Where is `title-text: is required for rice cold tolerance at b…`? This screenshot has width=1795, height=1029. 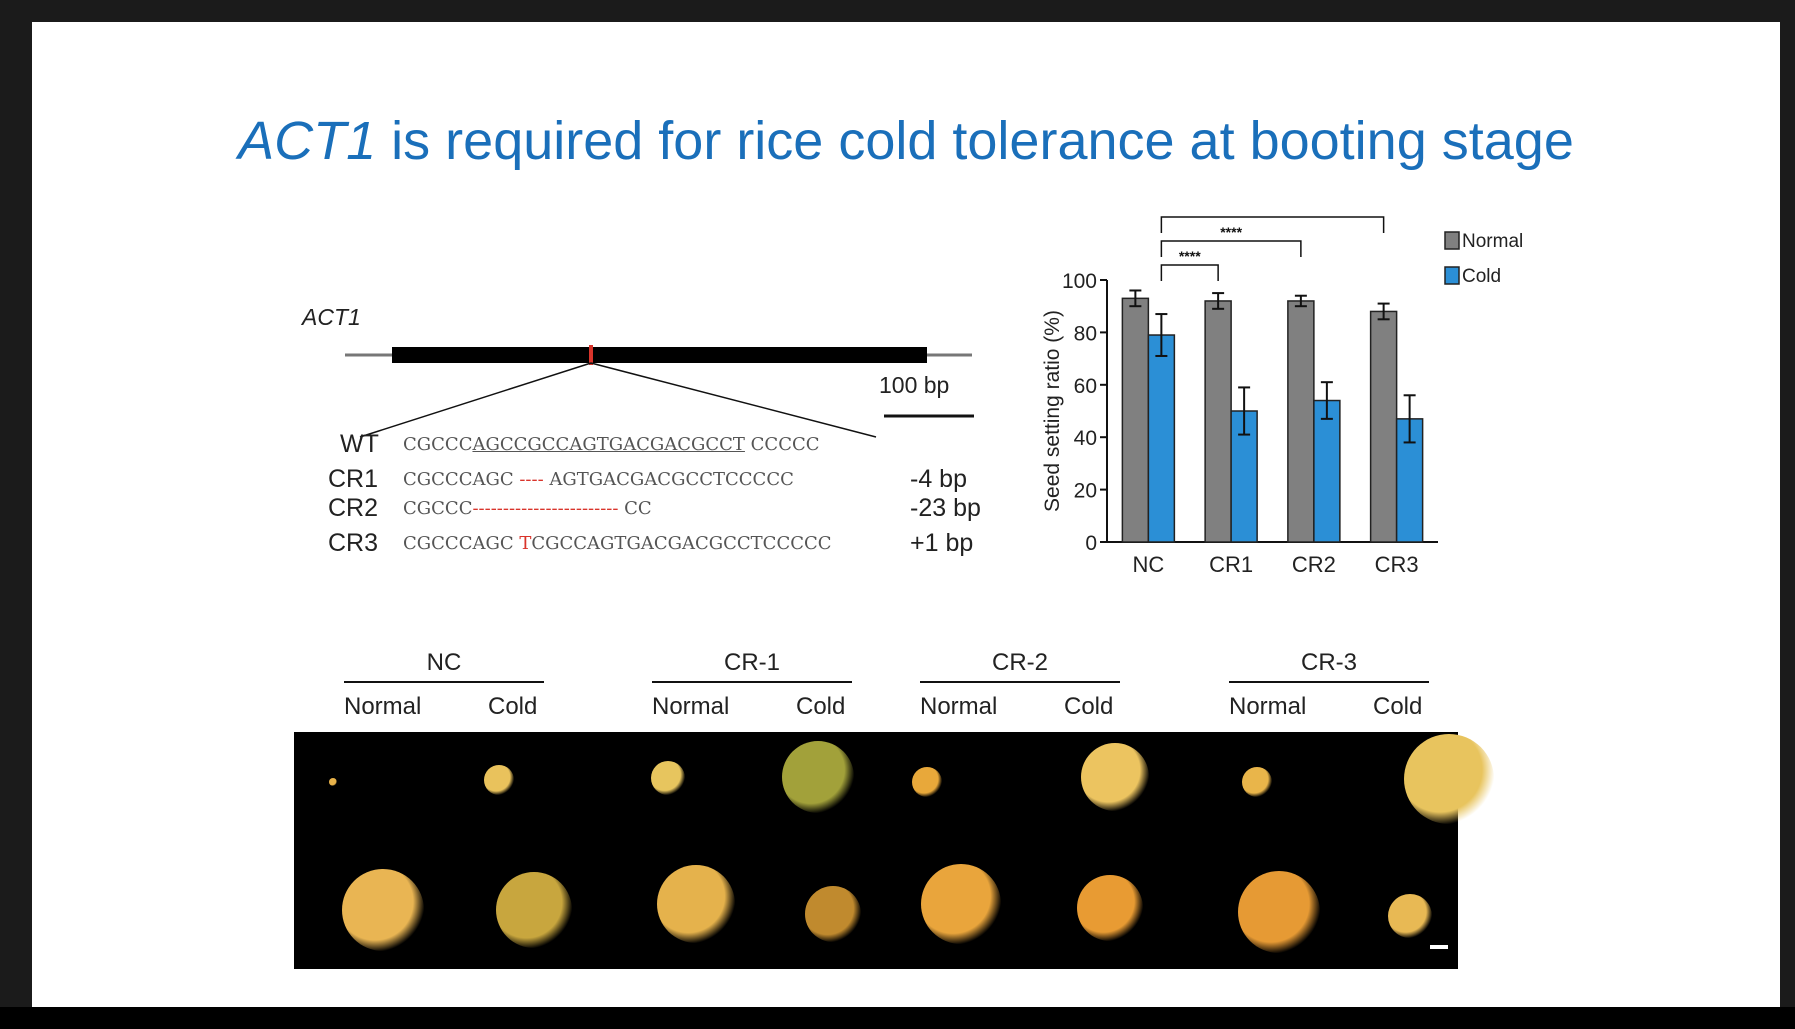 title-text: is required for rice cold tolerance at b… is located at coordinates (975, 141).